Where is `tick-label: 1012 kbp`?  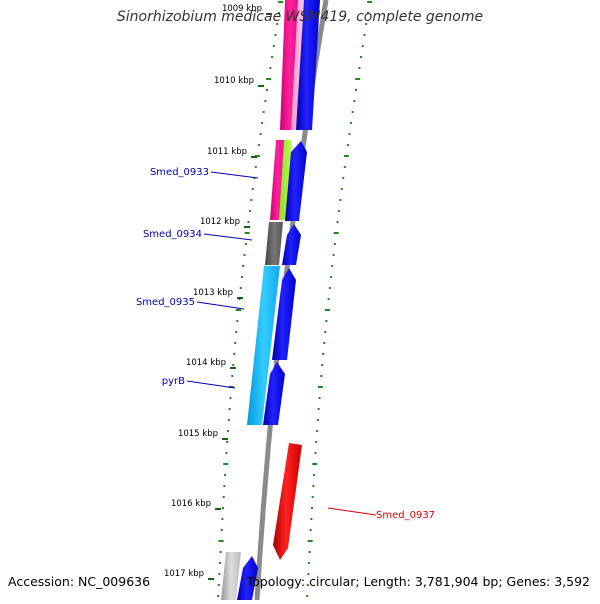
tick-label: 1012 kbp is located at coordinates (220, 222).